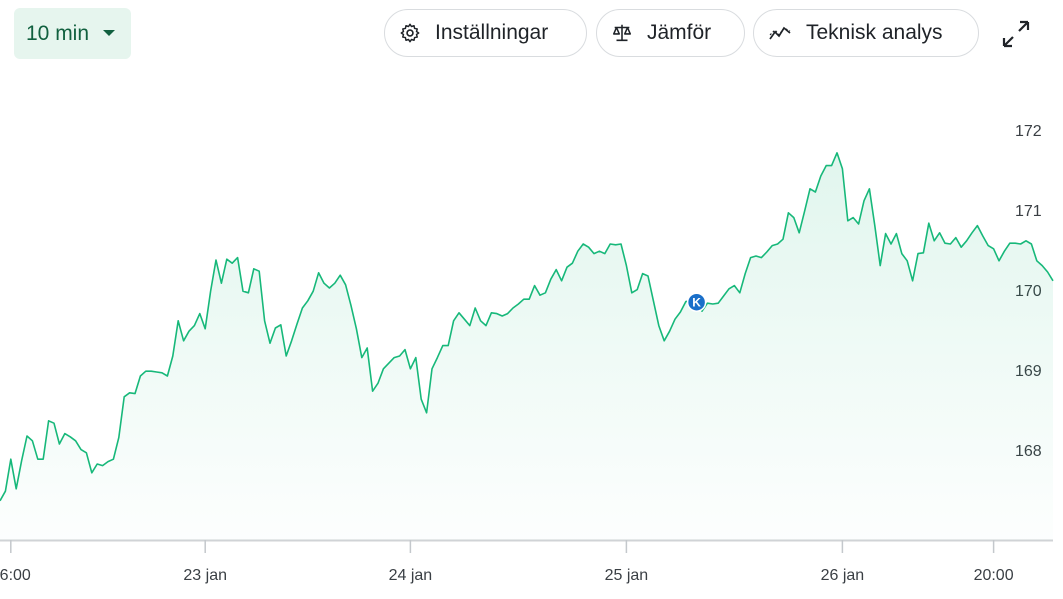 The image size is (1063, 599). I want to click on analysis-button: Teknisk analys, so click(866, 33).